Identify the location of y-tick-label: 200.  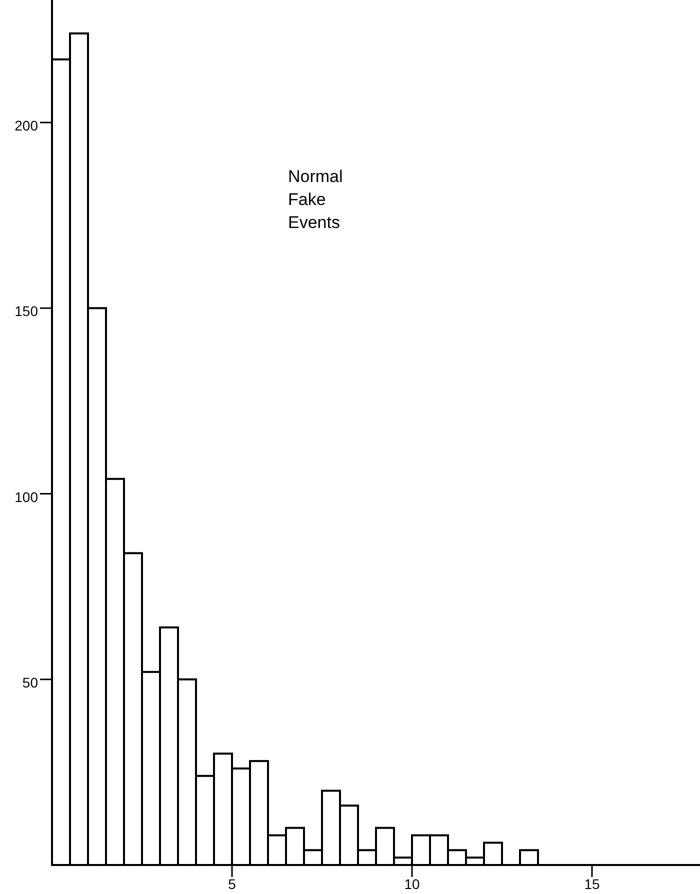
(26, 126).